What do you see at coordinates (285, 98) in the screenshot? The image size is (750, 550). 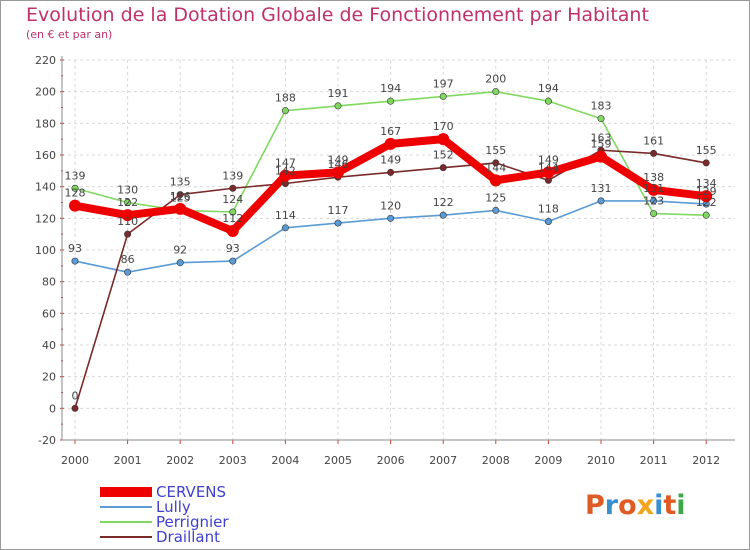 I see `data-label-perrignier: 188` at bounding box center [285, 98].